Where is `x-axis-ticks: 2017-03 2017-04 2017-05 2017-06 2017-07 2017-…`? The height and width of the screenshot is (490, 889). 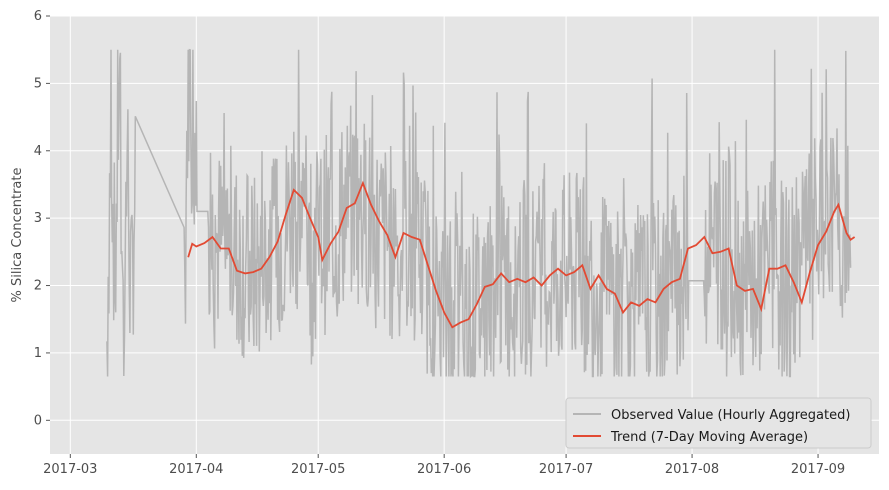
x-axis-ticks: 2017-03 2017-04 2017-05 2017-06 2017-07 2017-… is located at coordinates (444, 465).